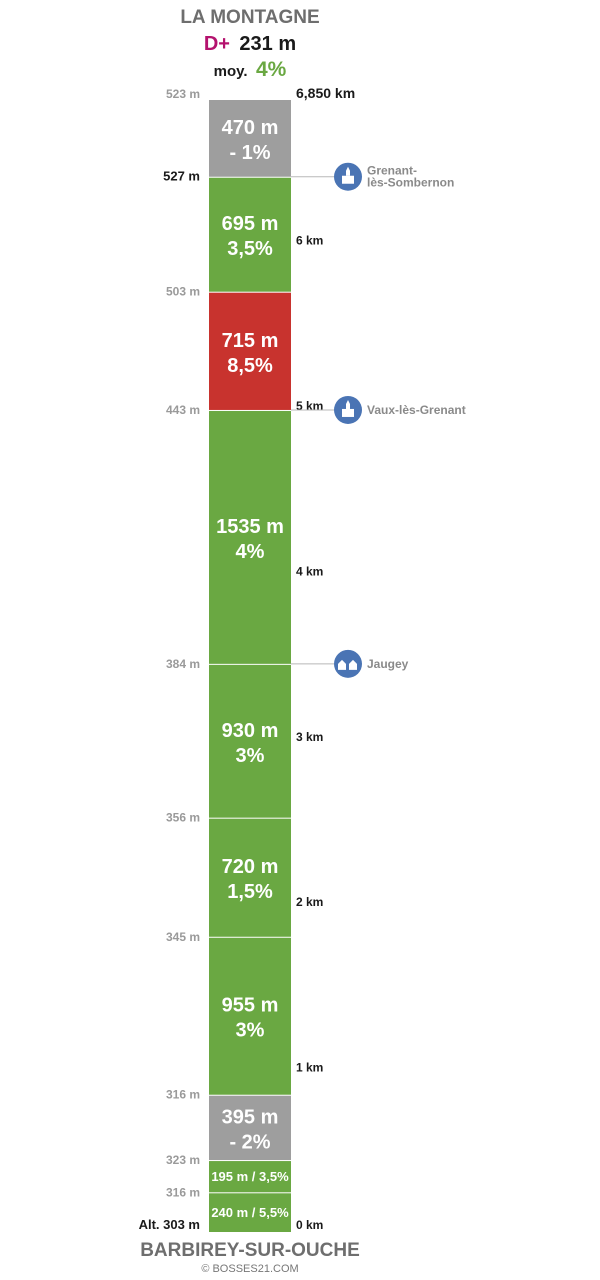 The image size is (600, 1280). What do you see at coordinates (323, 658) in the screenshot?
I see `km-markers: 0 km 1 km 2 km 3 km 4 km 5 km 6 km 6,850 km` at bounding box center [323, 658].